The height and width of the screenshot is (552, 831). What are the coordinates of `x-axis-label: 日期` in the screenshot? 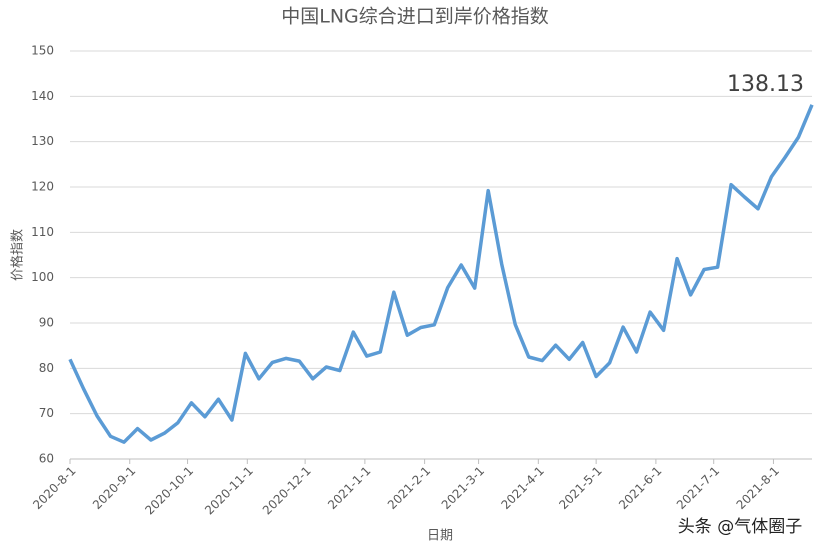 It's located at (440, 536).